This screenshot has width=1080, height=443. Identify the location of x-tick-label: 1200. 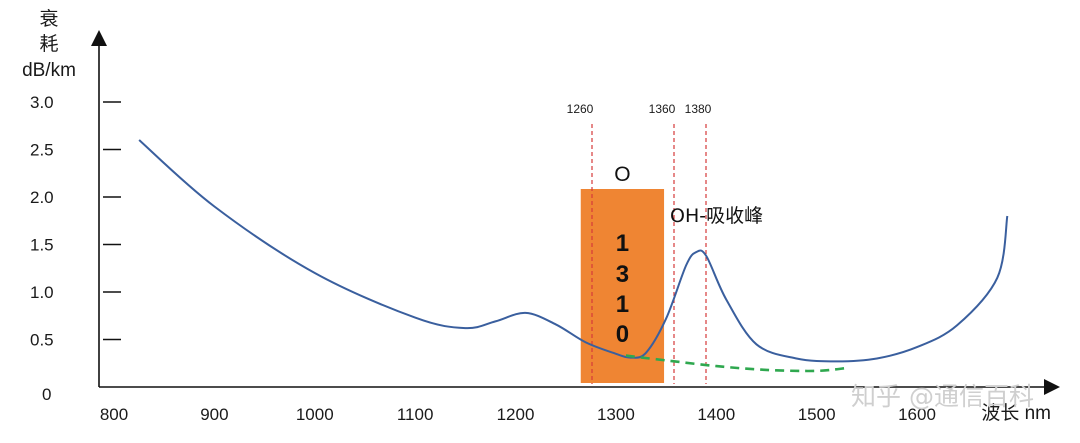
(516, 414).